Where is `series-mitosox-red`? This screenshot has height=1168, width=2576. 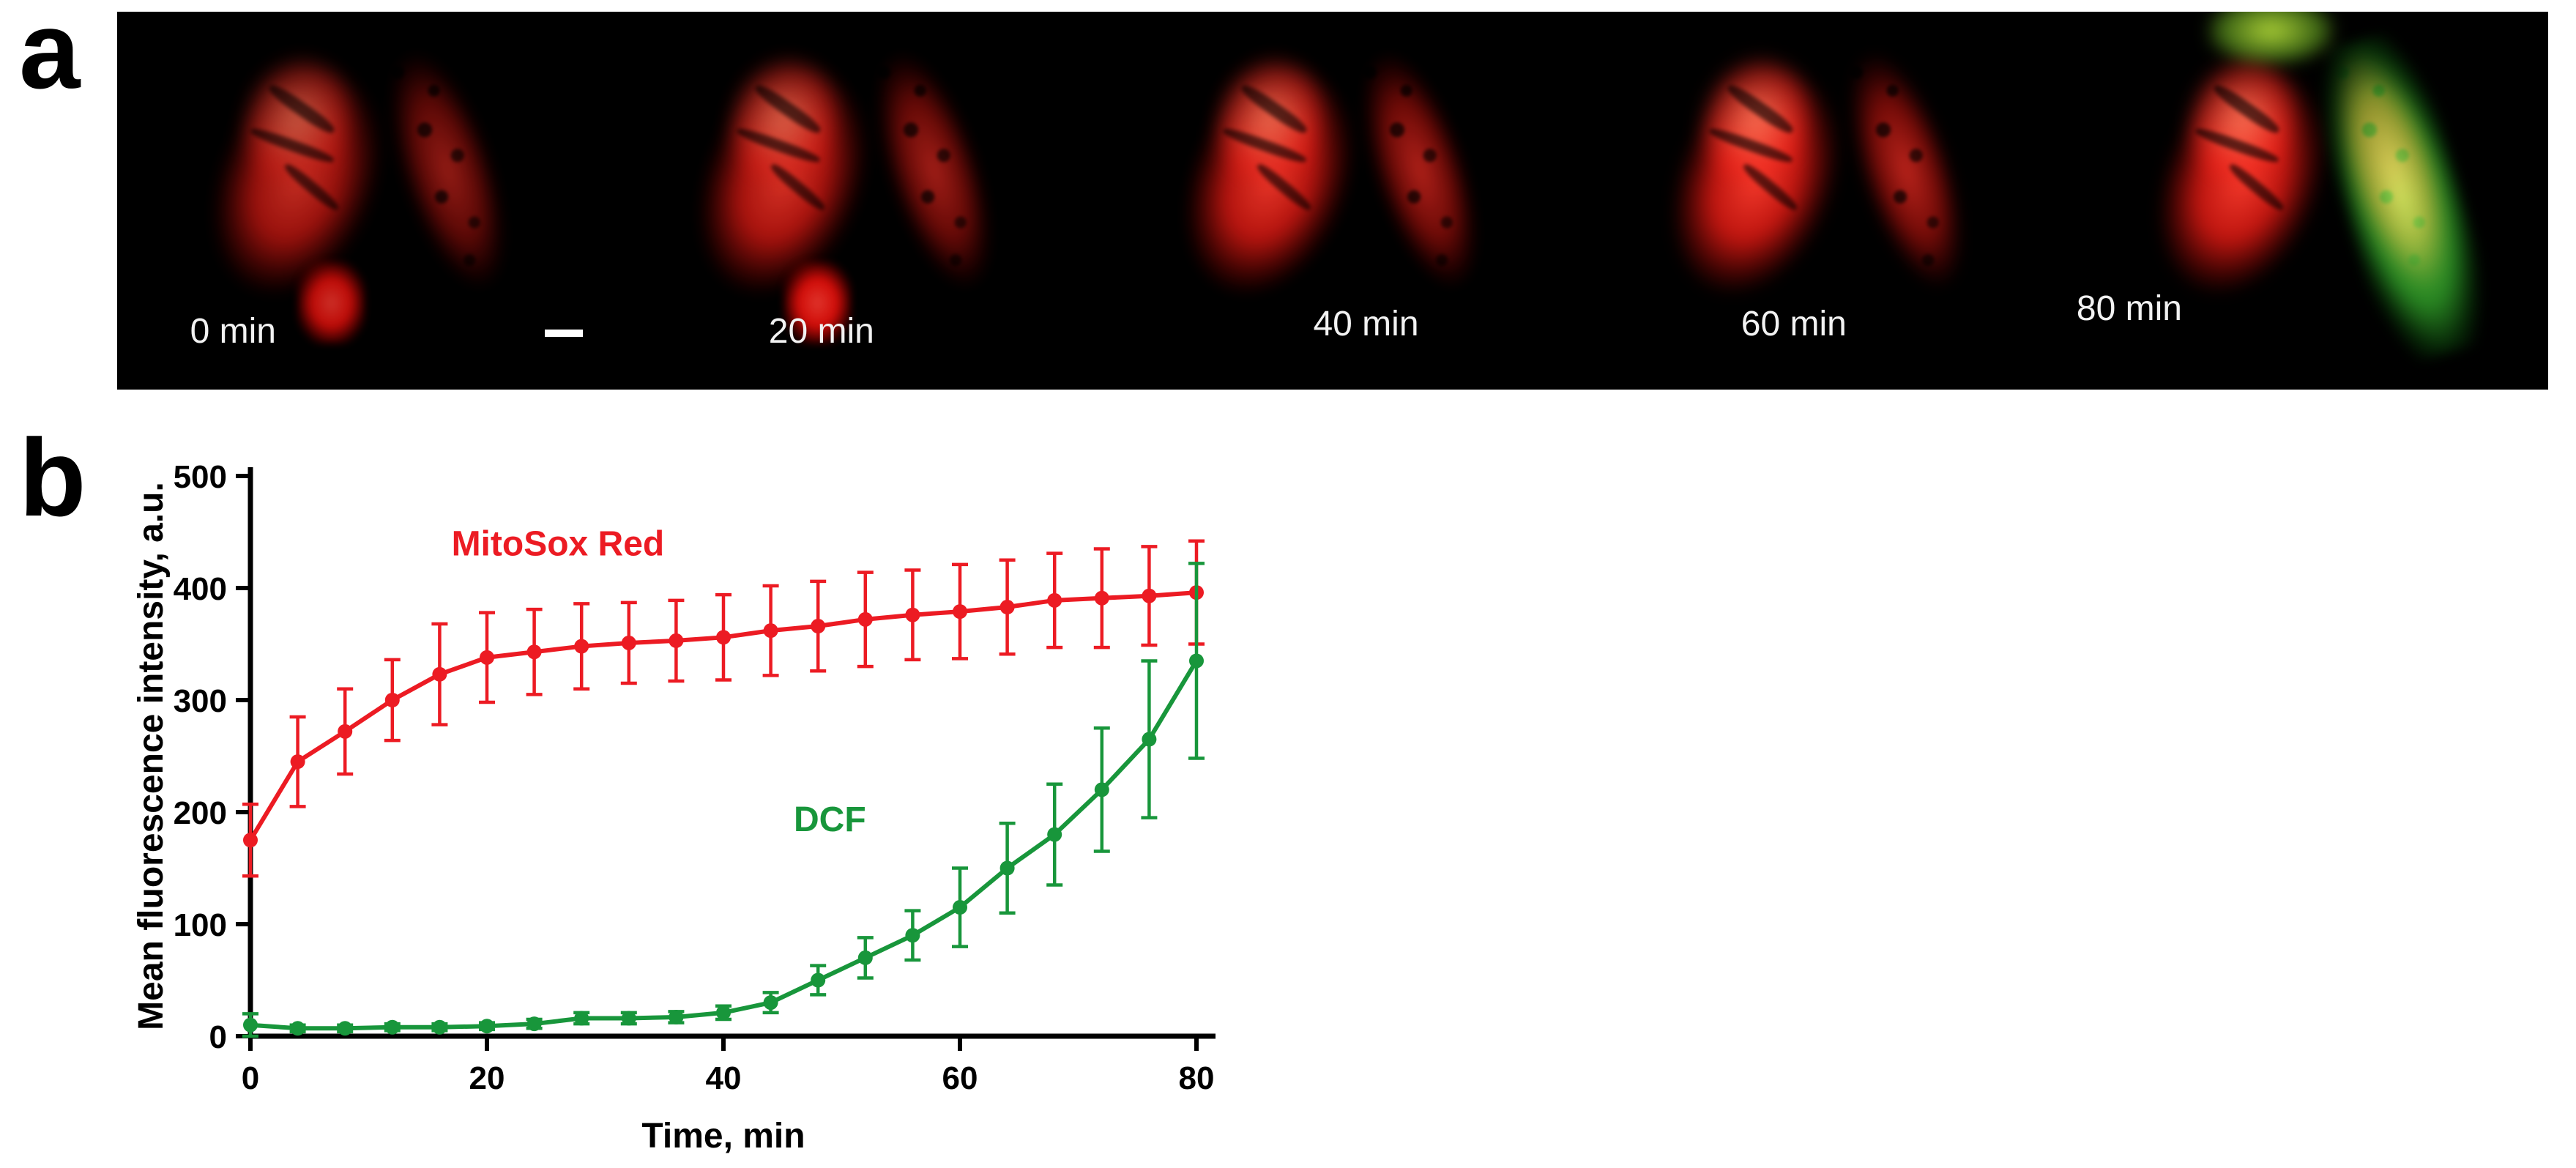 series-mitosox-red is located at coordinates (723, 708).